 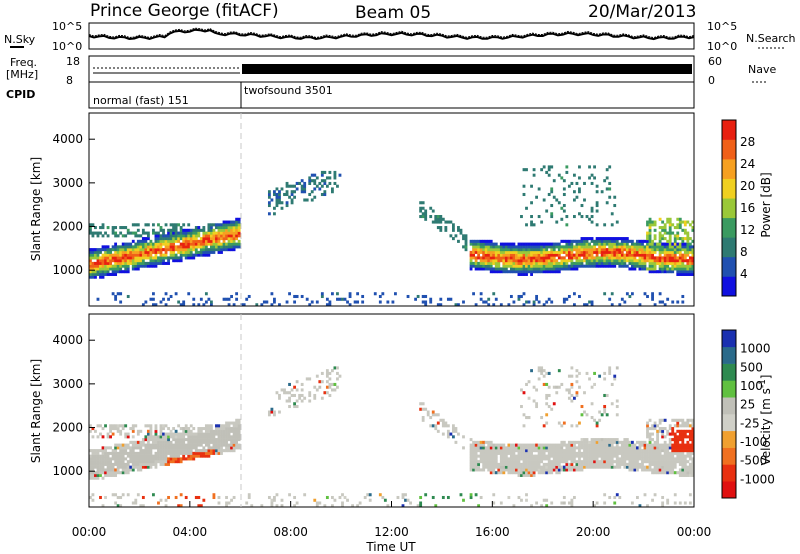 What do you see at coordinates (391, 33) in the screenshot?
I see `noise-search-line` at bounding box center [391, 33].